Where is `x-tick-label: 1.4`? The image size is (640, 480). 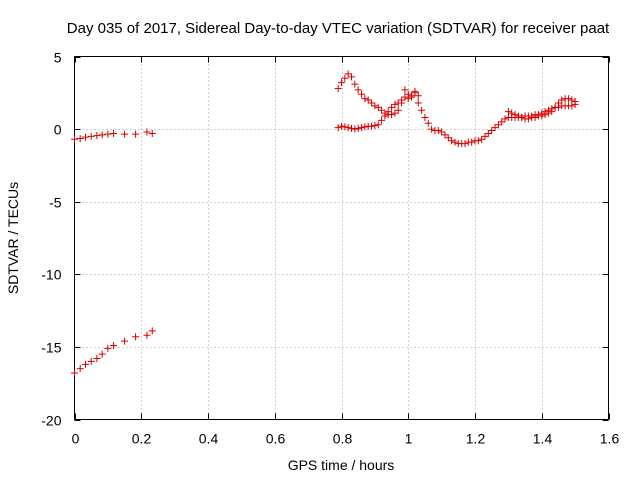 x-tick-label: 1.4 is located at coordinates (543, 439).